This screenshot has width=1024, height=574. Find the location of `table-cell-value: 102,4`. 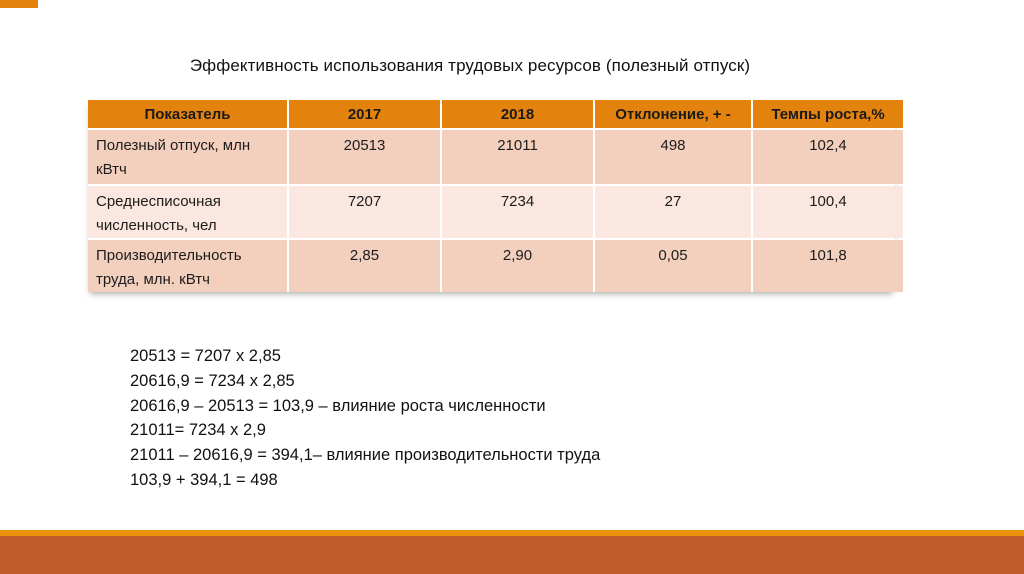

table-cell-value: 102,4 is located at coordinates (828, 157).